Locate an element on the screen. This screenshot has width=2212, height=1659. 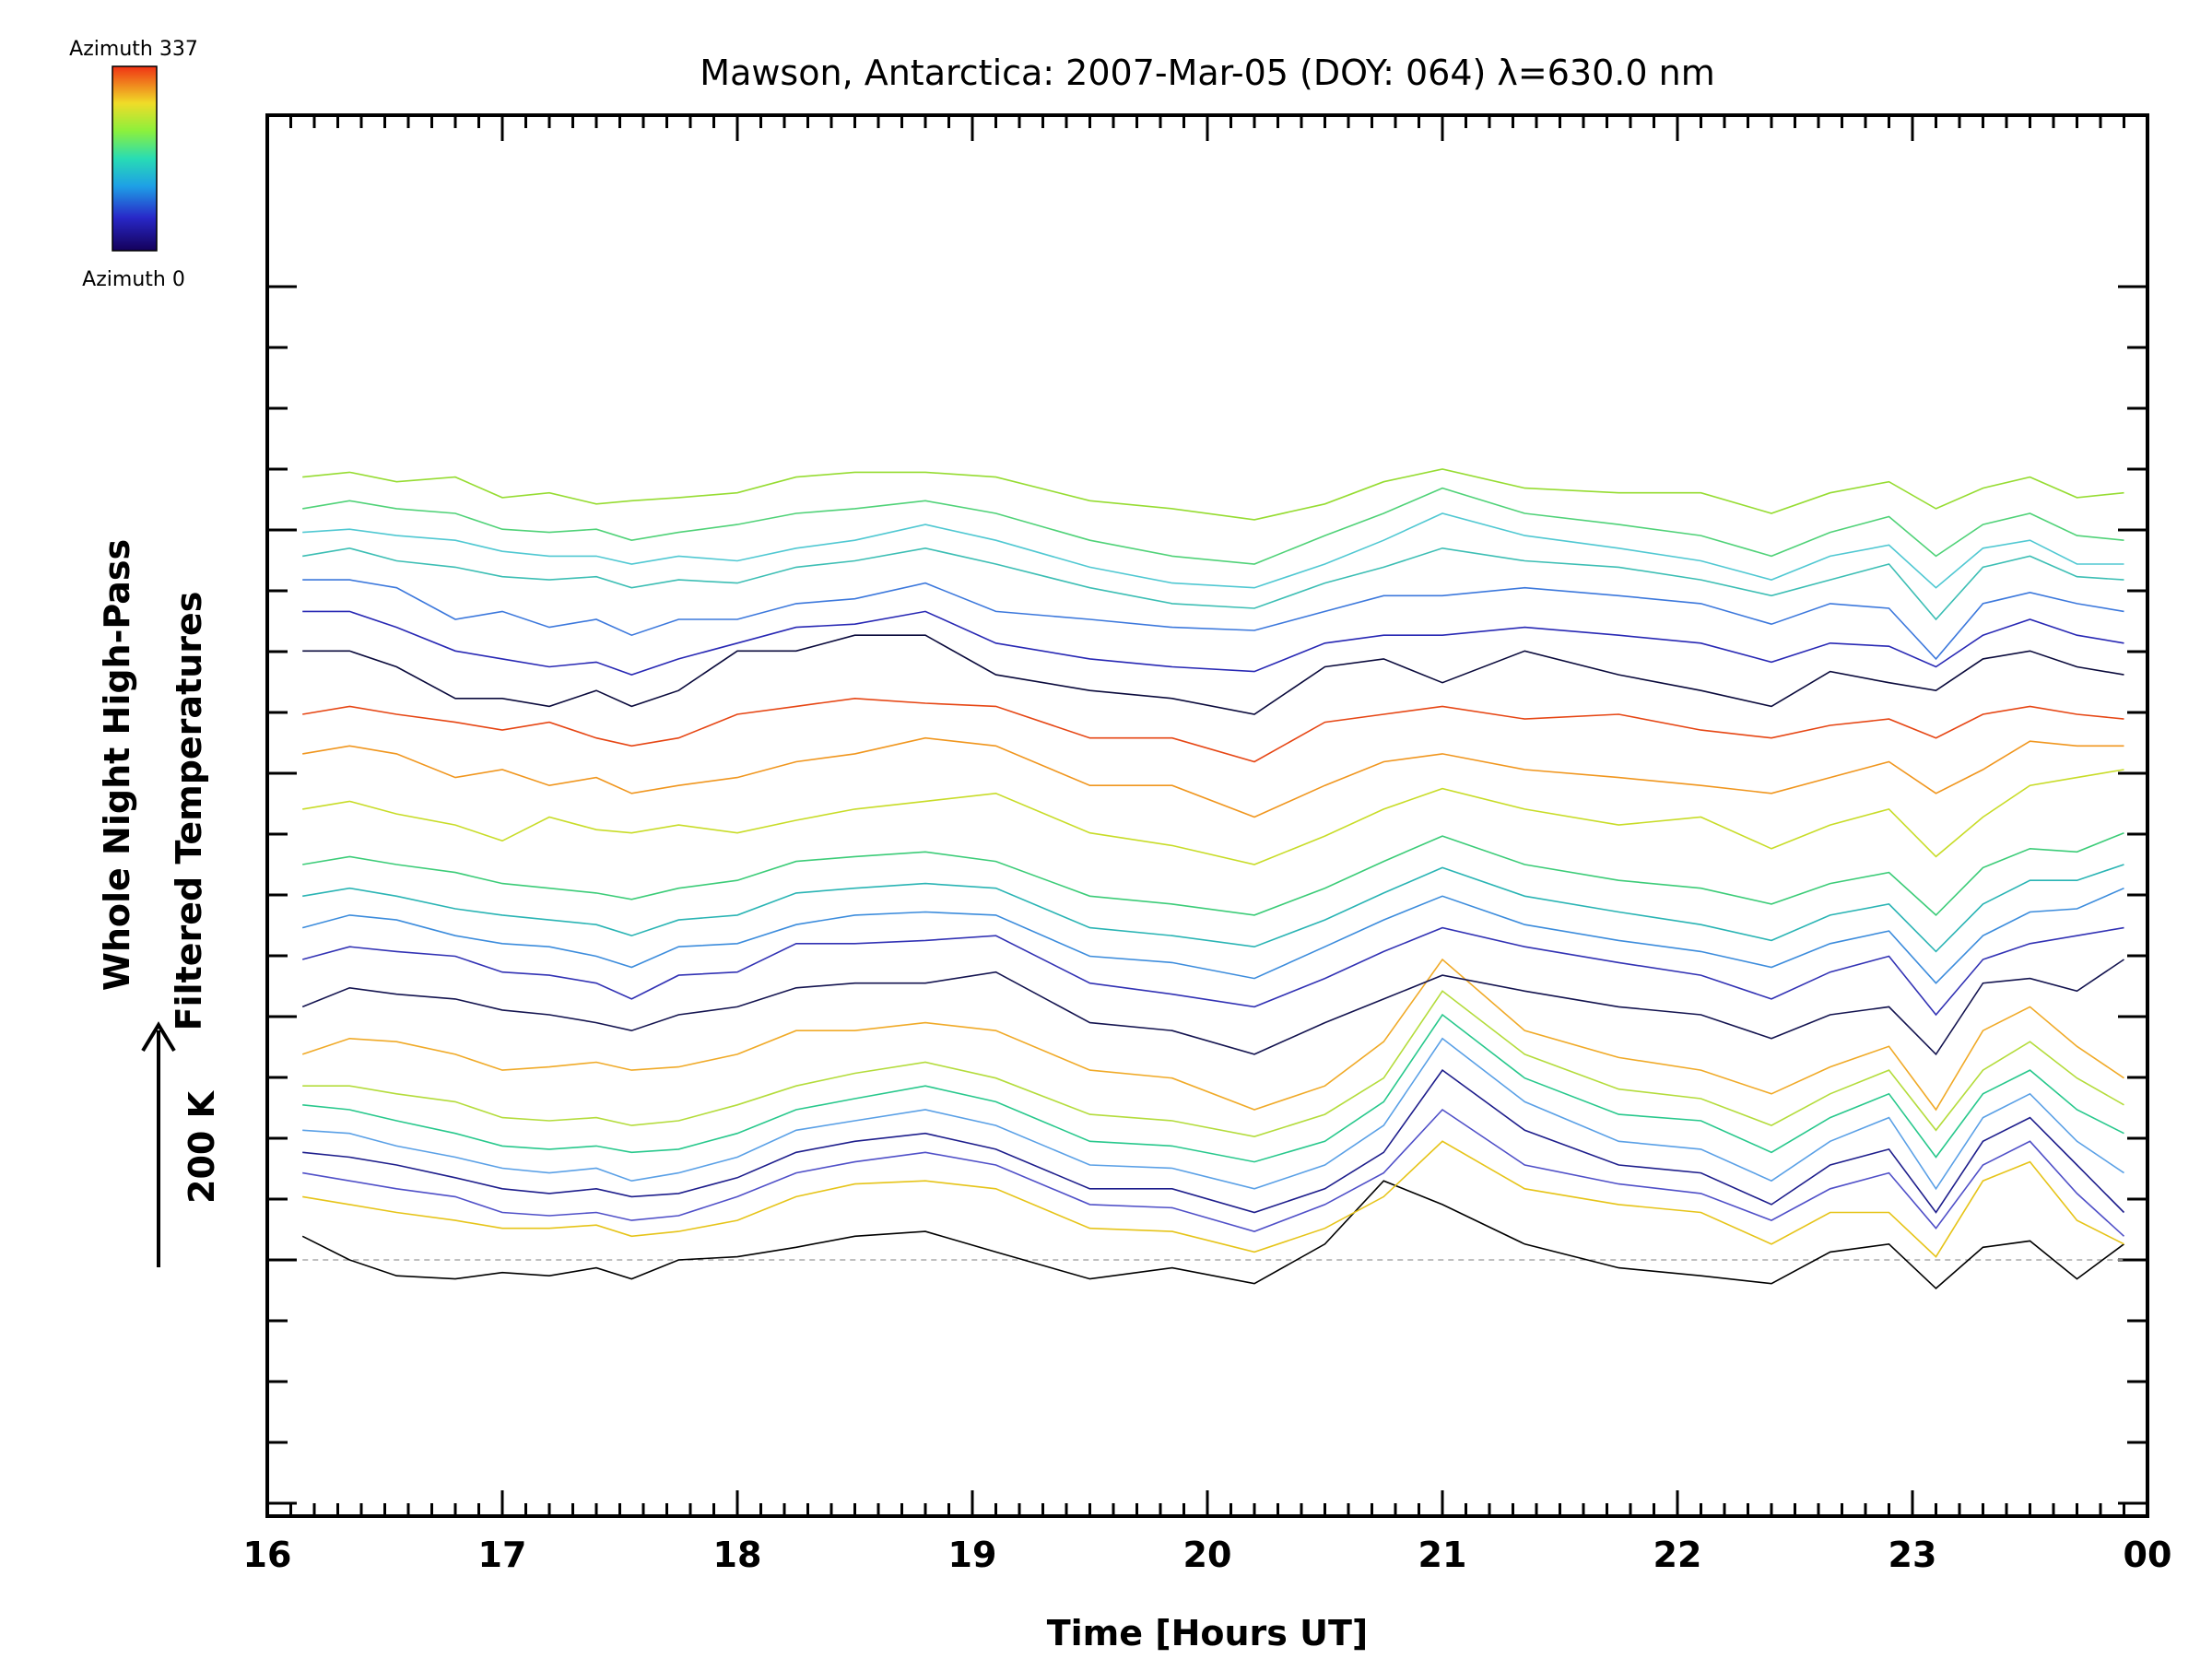
x-tick-label: 23 is located at coordinates (1912, 1555).